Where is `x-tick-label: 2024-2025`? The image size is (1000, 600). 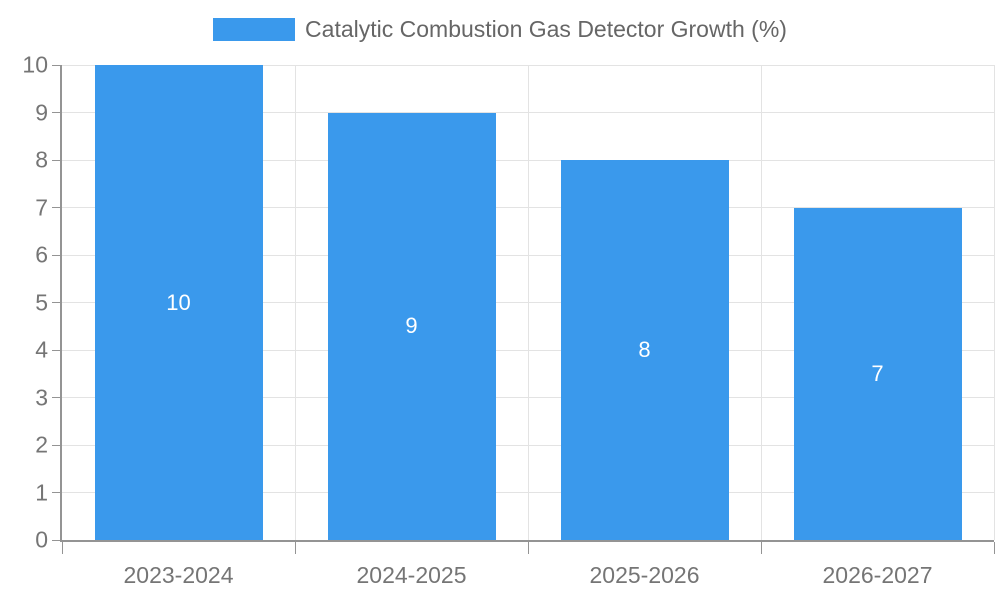
x-tick-label: 2024-2025 is located at coordinates (411, 575).